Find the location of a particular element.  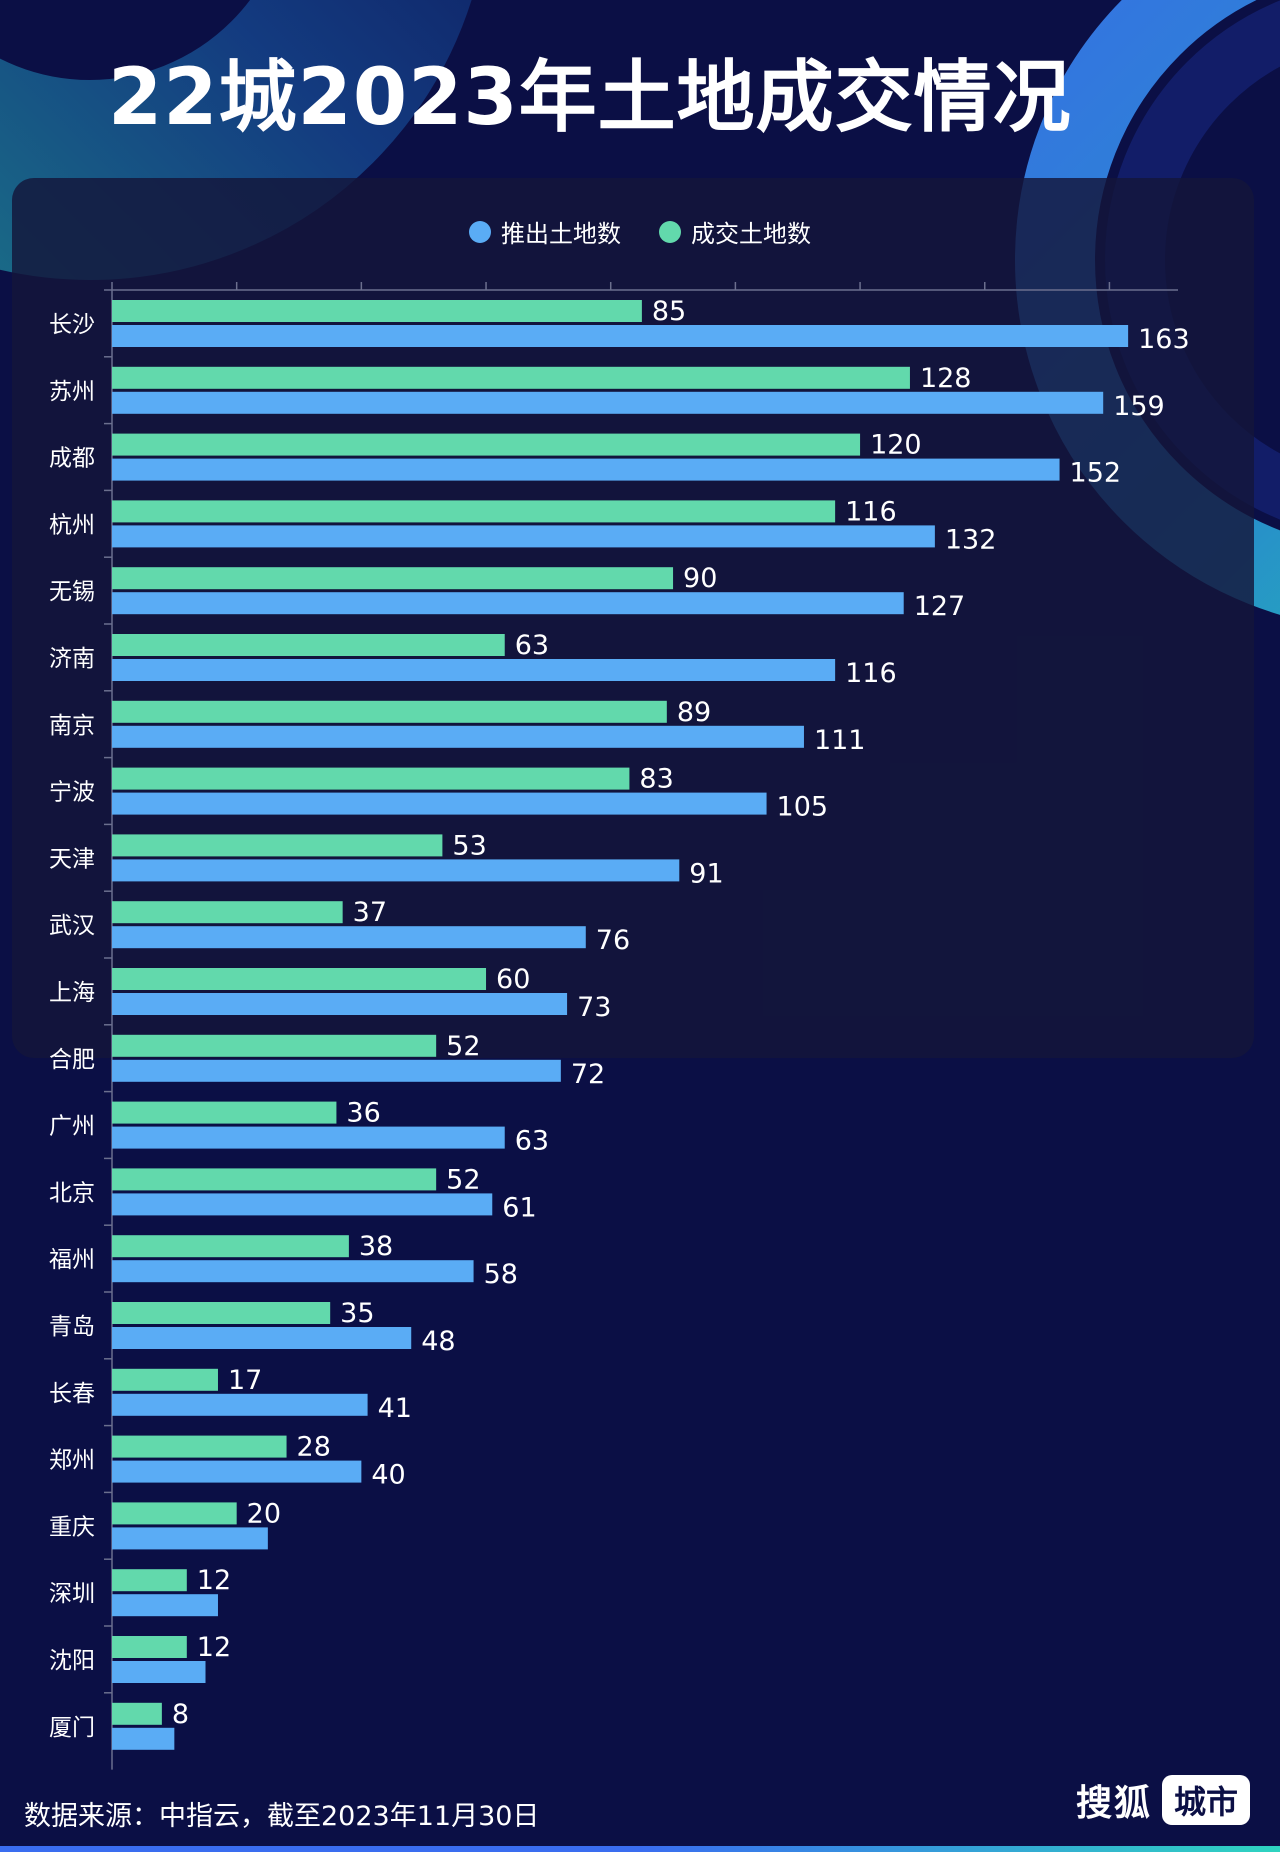

category-label: 杭州 is located at coordinates (72, 525).